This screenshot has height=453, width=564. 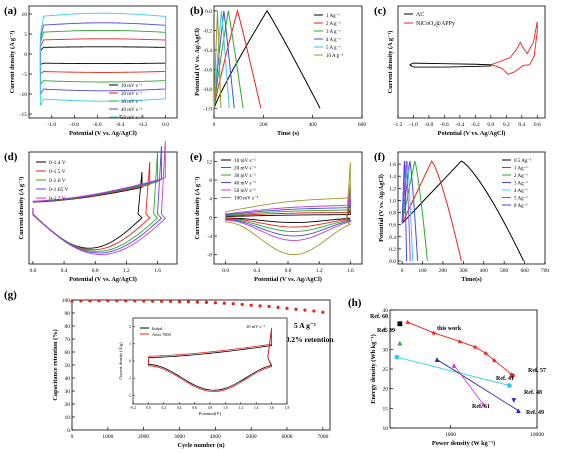 What do you see at coordinates (521, 199) in the screenshot?
I see `legend-entry: 5 Ag⁻¹` at bounding box center [521, 199].